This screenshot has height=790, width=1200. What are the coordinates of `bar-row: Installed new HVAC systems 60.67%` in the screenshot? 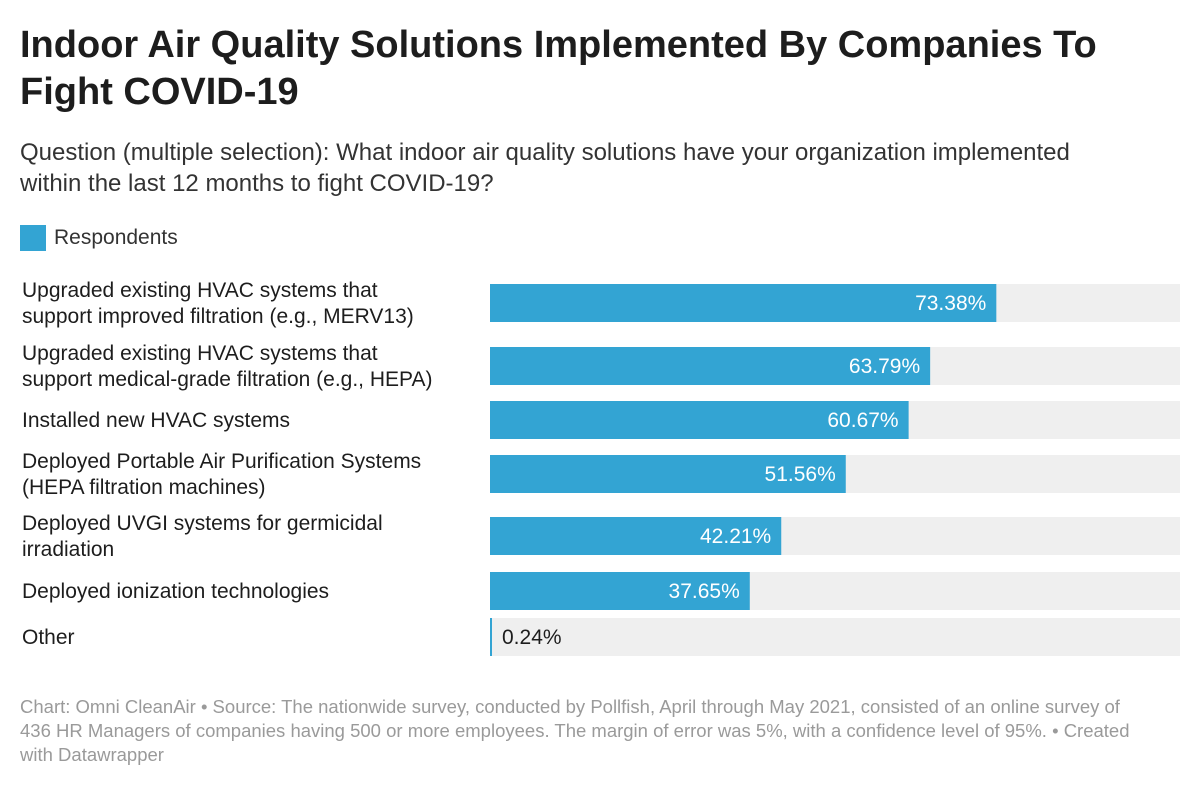 It's located at (601, 420).